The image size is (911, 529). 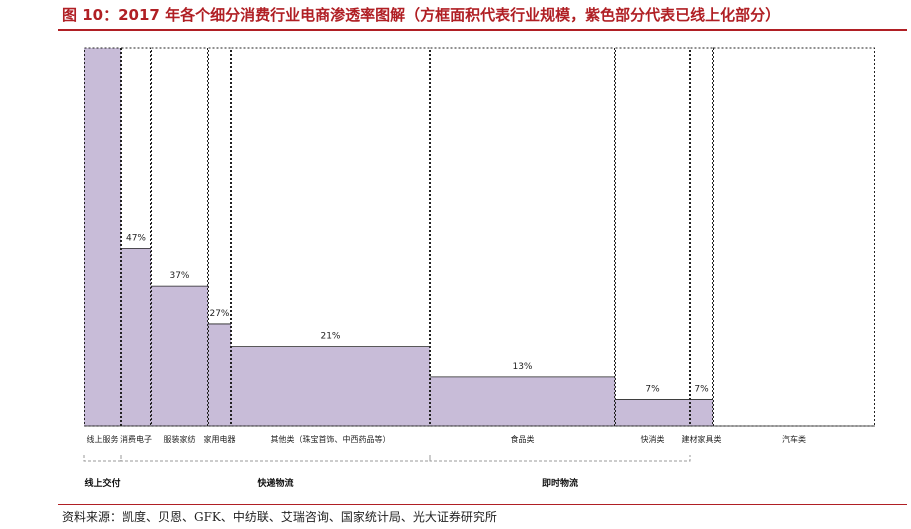 What do you see at coordinates (331, 439) in the screenshot?
I see `category-label: 其他类（珠宝首饰、中西药品等）` at bounding box center [331, 439].